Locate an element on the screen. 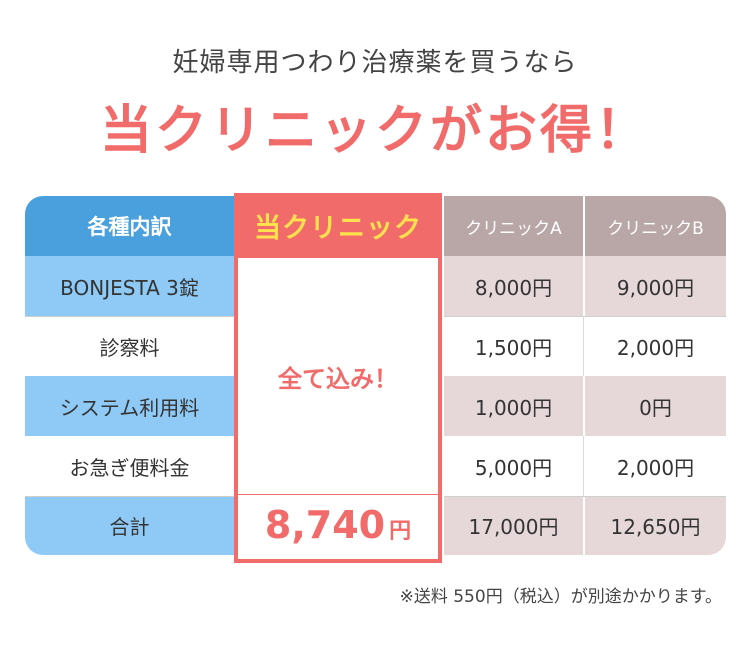 The width and height of the screenshot is (750, 663). subtitle: 妊婦専用つわり治療薬を買うなら is located at coordinates (375, 63).